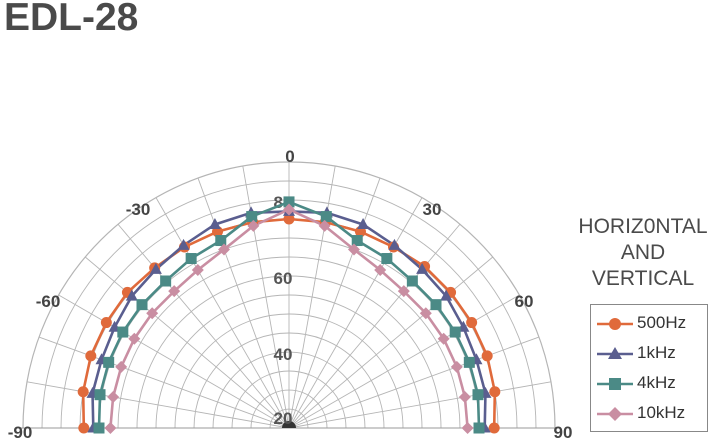 The width and height of the screenshot is (720, 442). What do you see at coordinates (289, 424) in the screenshot?
I see `center-hub` at bounding box center [289, 424].